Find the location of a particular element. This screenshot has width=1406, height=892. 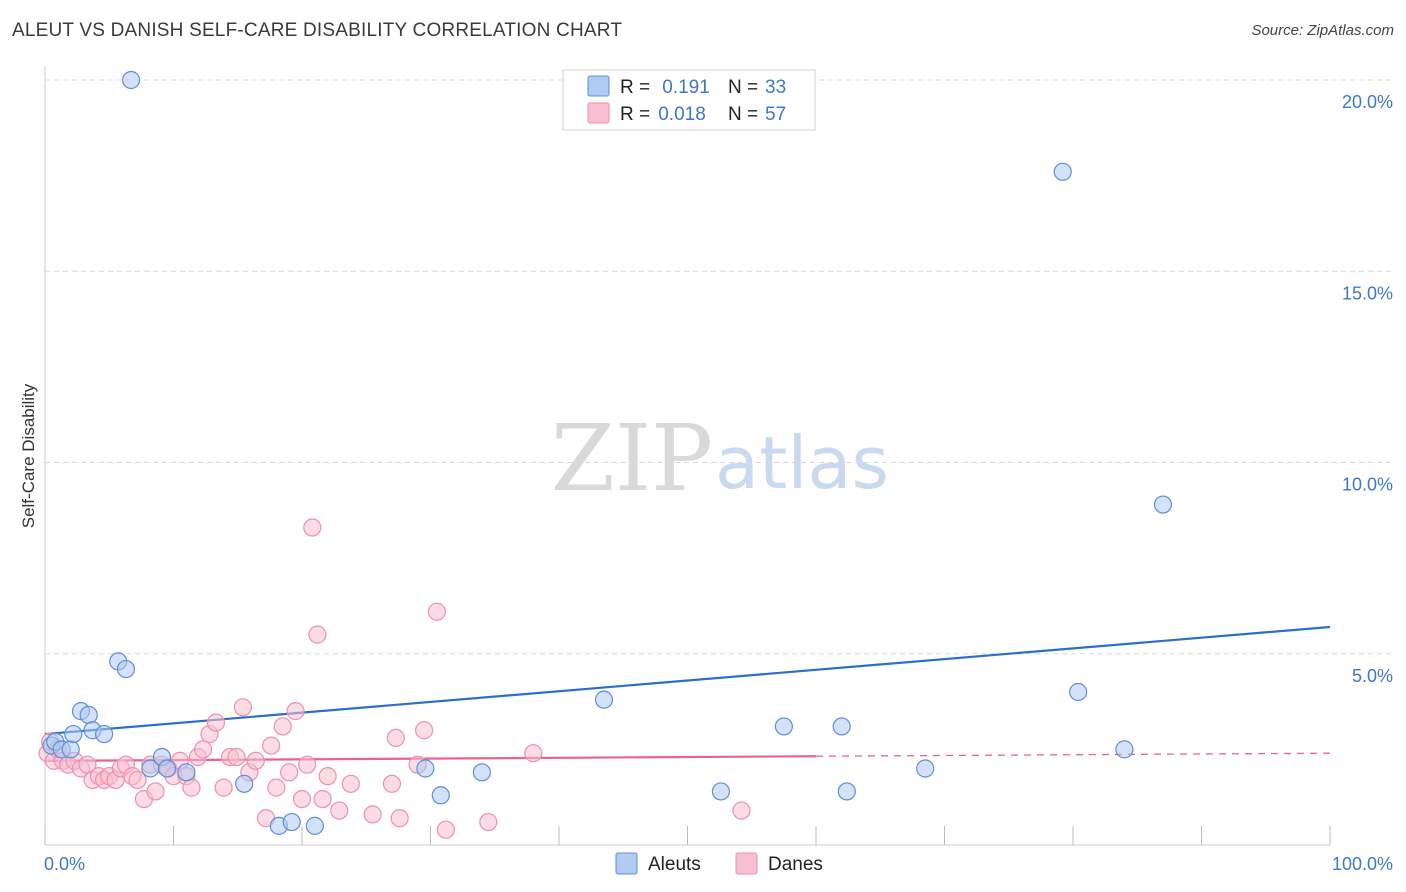

legend-swatch-danes is located at coordinates (598, 113).